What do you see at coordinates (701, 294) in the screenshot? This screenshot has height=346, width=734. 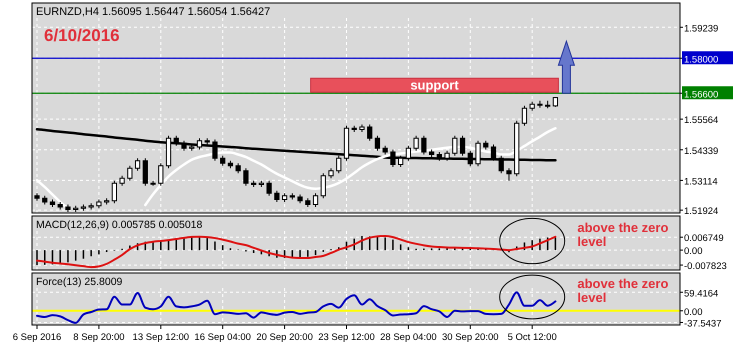 I see `y-tick-label: 59.4164` at bounding box center [701, 294].